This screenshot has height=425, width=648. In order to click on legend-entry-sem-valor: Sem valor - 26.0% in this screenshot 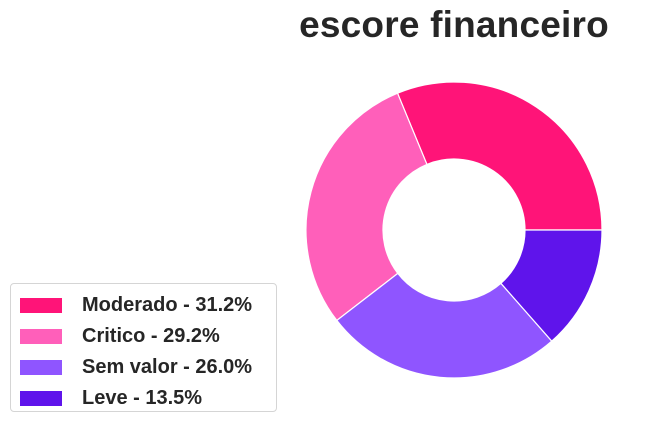, I will do `click(148, 367)`.